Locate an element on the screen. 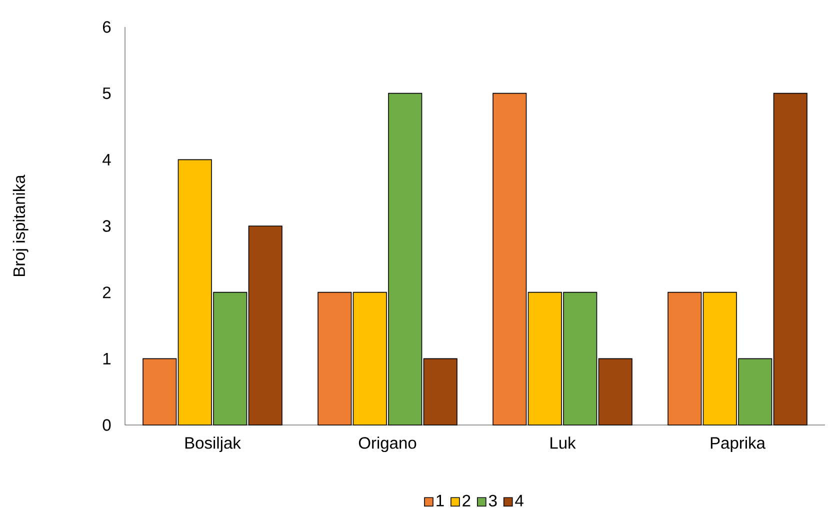 The image size is (839, 526). x-tick-label: Paprika is located at coordinates (738, 444).